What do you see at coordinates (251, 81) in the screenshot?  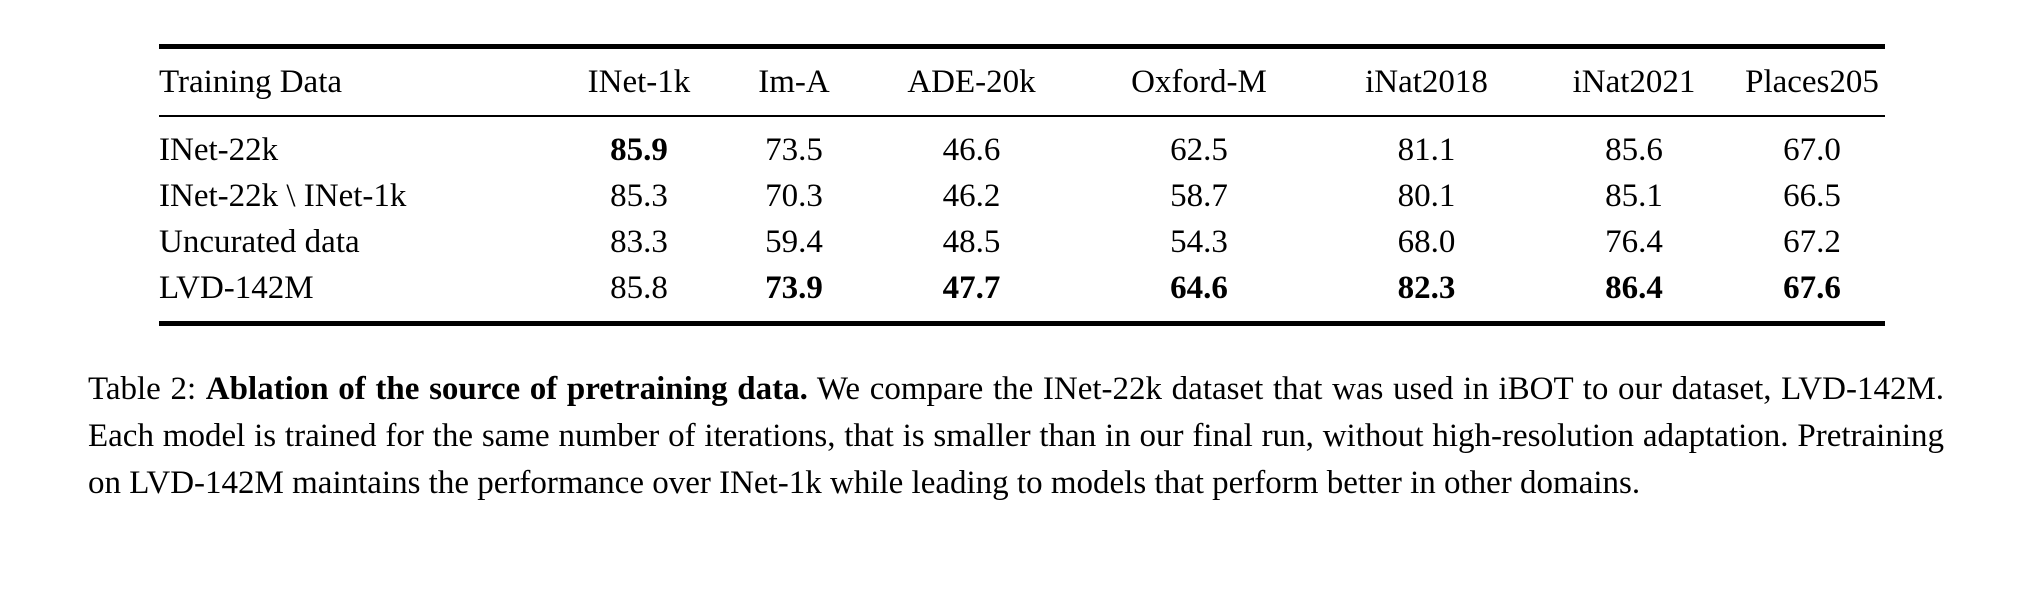 I see `column-header-training-data: Training Data` at bounding box center [251, 81].